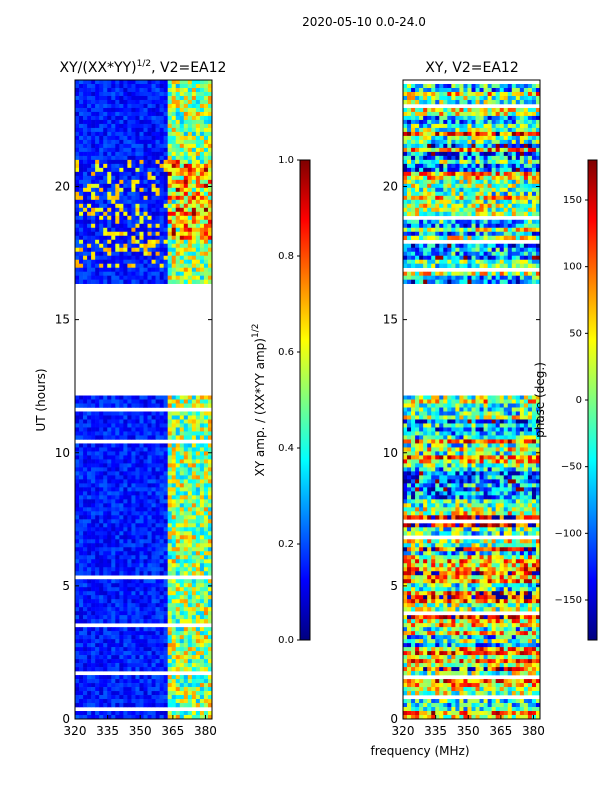 The image size is (600, 804). Describe the element at coordinates (364, 22) in the screenshot. I see `figure-suptitle: 2020-05-10 0.0-24.0` at that location.